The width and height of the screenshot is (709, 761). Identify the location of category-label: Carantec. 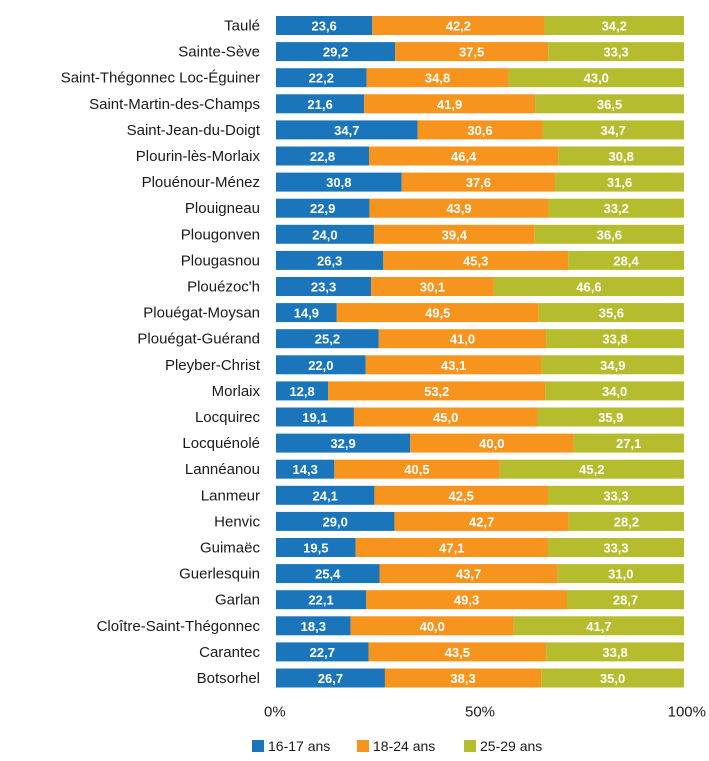
(229, 652).